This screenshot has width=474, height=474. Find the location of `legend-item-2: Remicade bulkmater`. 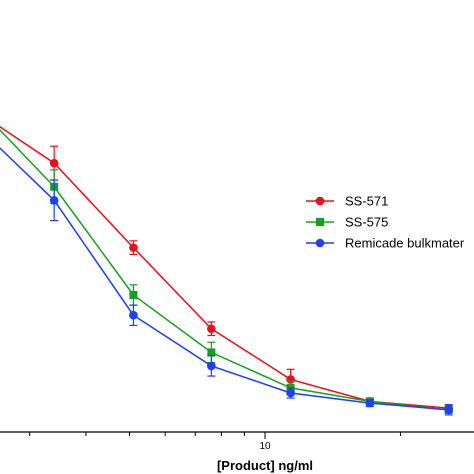

legend-item-2: Remicade bulkmater is located at coordinates (385, 243).